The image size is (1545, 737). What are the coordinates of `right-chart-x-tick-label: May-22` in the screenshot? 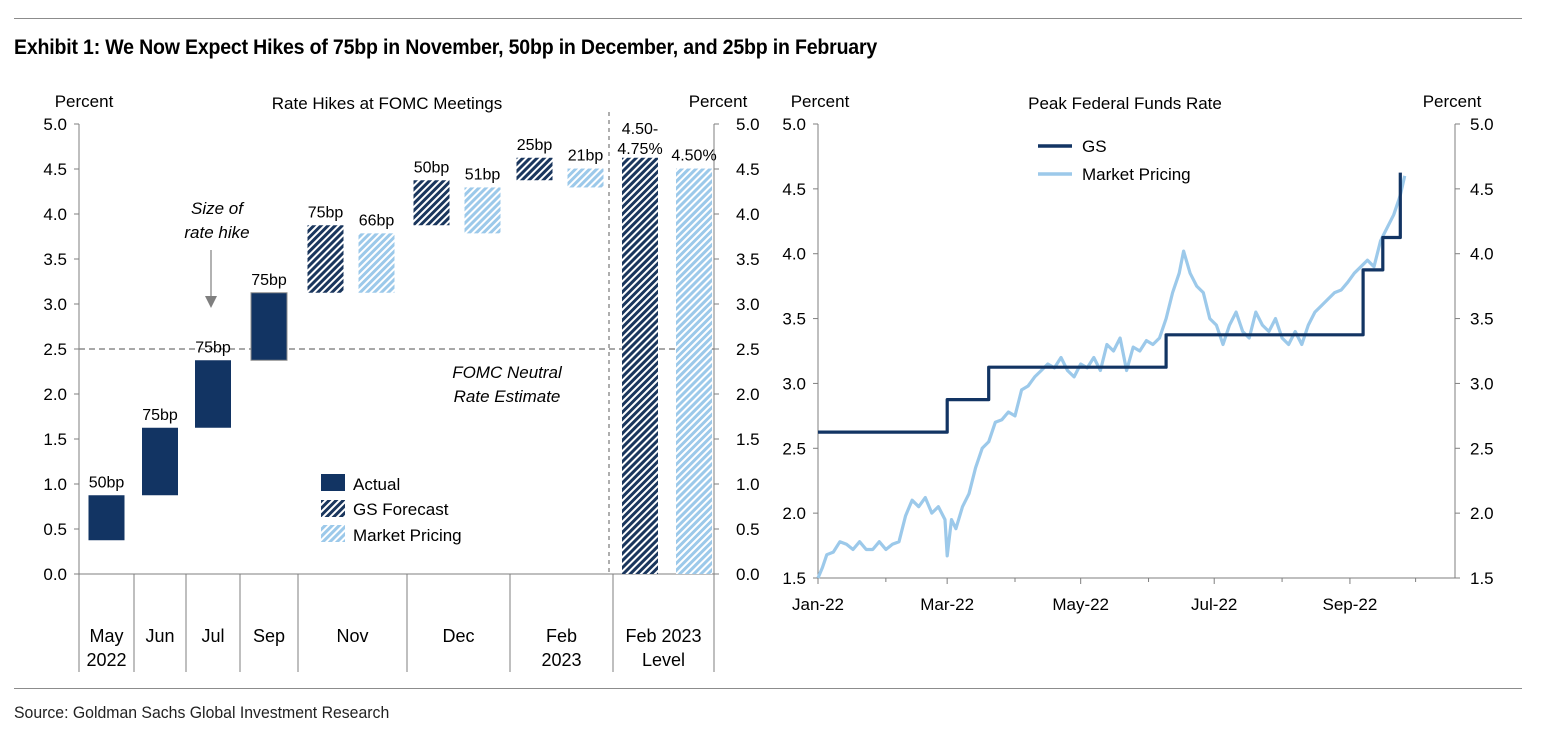 It's located at (1080, 604).